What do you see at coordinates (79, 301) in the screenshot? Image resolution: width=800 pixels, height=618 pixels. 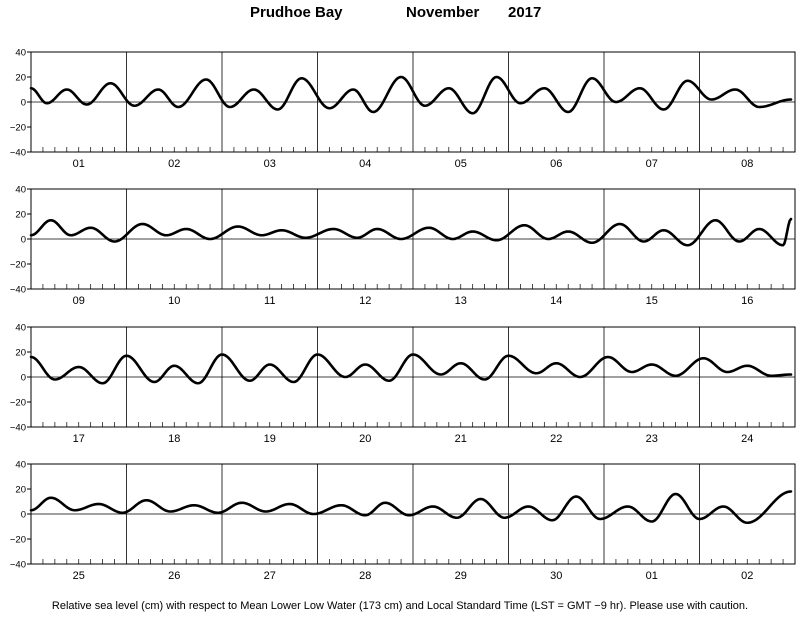 I see `day-label: 09` at bounding box center [79, 301].